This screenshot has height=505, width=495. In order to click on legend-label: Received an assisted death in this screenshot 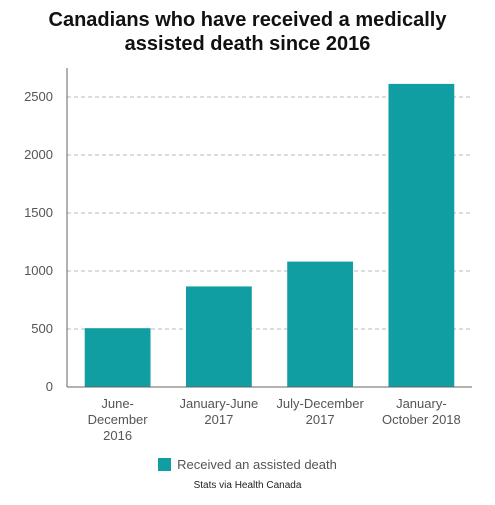, I will do `click(257, 464)`.